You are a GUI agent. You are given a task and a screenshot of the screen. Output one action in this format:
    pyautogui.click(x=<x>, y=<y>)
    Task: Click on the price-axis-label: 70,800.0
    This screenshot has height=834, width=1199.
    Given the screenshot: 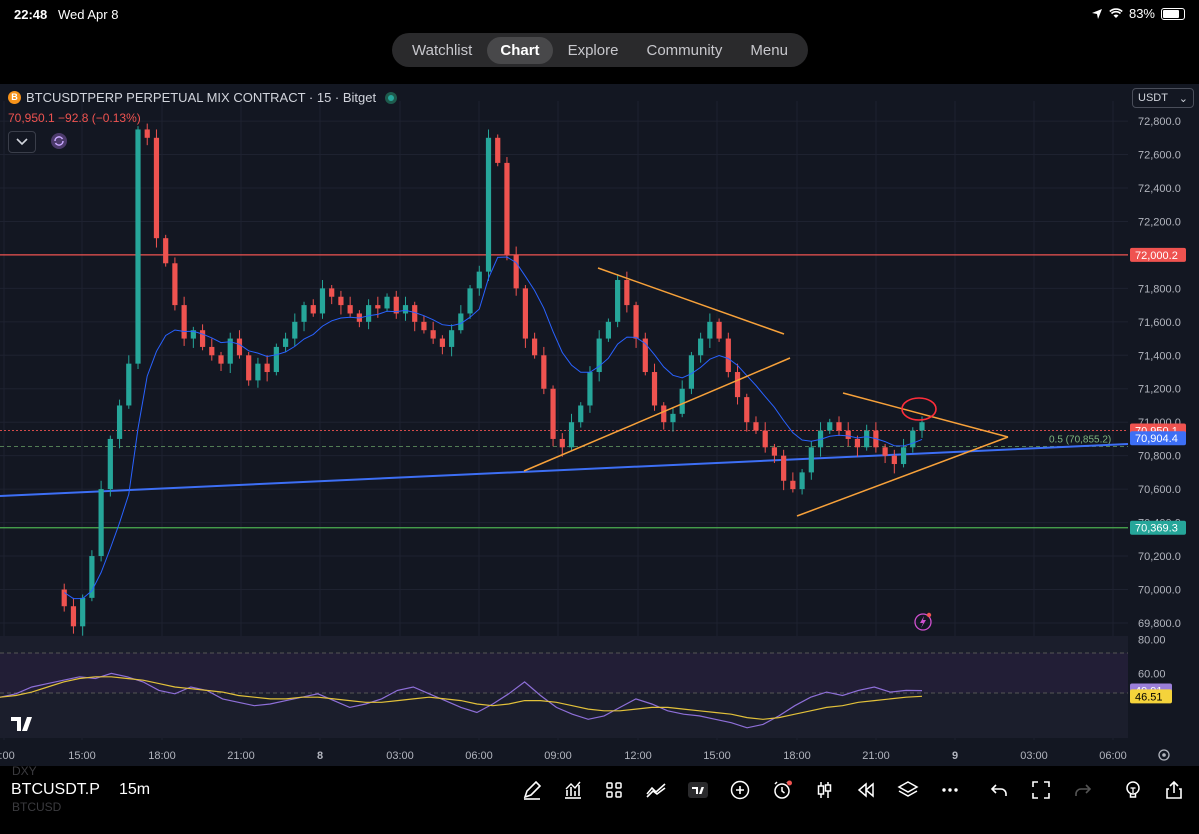 What is the action you would take?
    pyautogui.click(x=1159, y=457)
    